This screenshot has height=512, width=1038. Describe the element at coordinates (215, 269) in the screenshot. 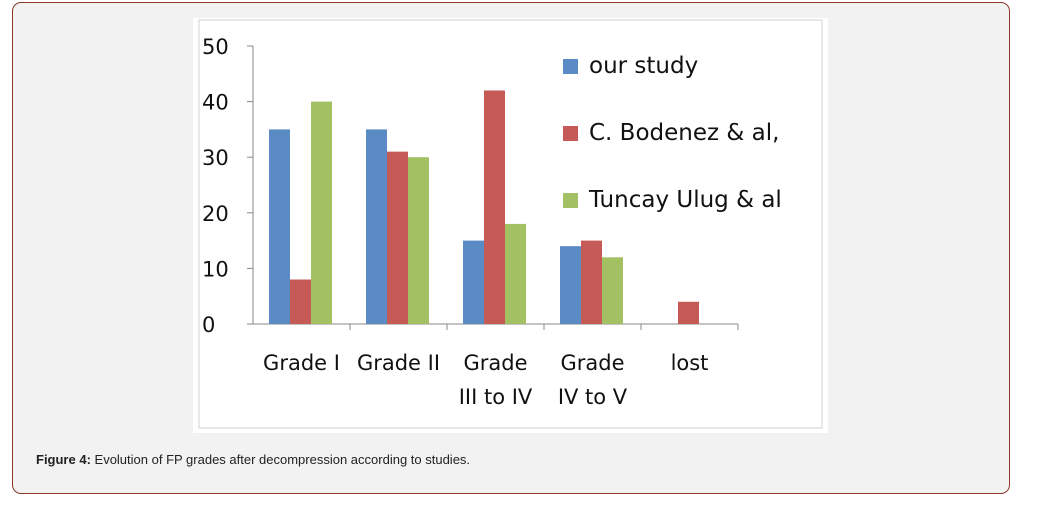

I see `y-tick-label: 10` at that location.